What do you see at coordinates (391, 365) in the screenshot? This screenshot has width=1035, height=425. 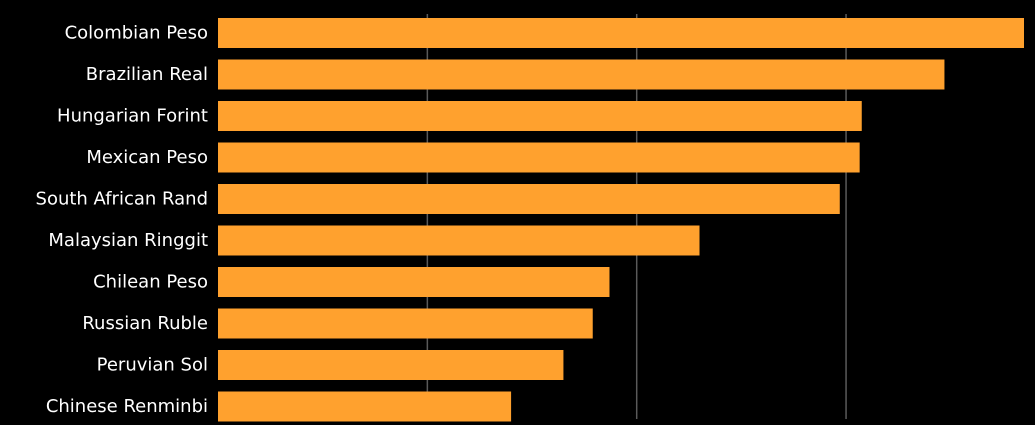 I see `bar-peruvian-sol` at bounding box center [391, 365].